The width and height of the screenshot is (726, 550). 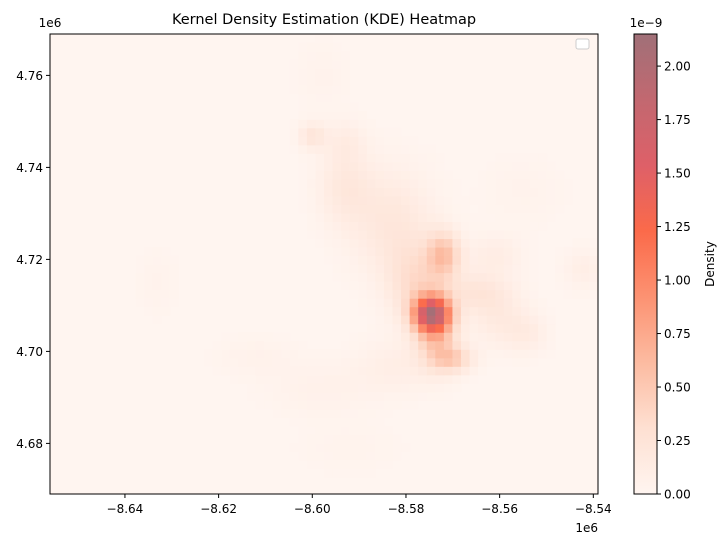 What do you see at coordinates (29, 168) in the screenshot?
I see `y-tick-label: 4.74` at bounding box center [29, 168].